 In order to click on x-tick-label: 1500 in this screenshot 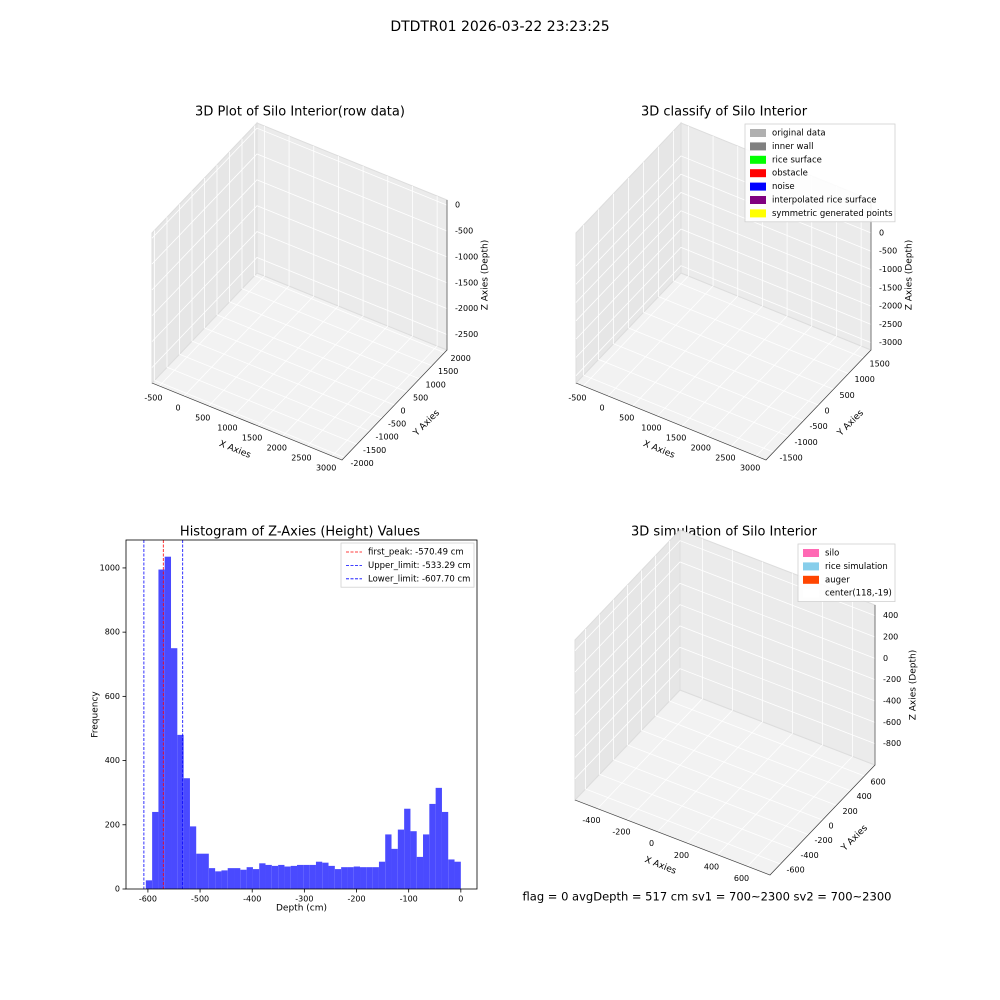, I will do `click(676, 438)`.